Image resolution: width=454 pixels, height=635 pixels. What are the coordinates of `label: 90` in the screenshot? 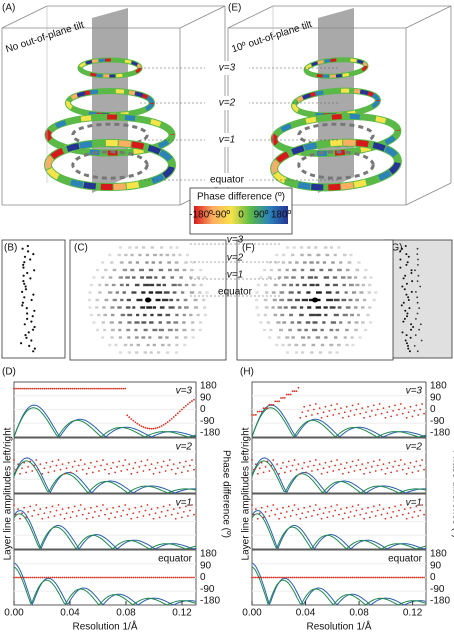 It's located at (436, 397).